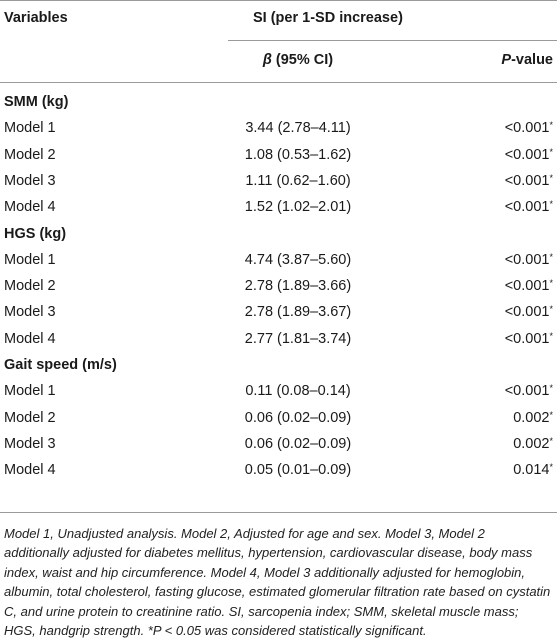 This screenshot has height=642, width=557. I want to click on beta-ci-cell: 4.74 (3.87–5.60), so click(298, 259).